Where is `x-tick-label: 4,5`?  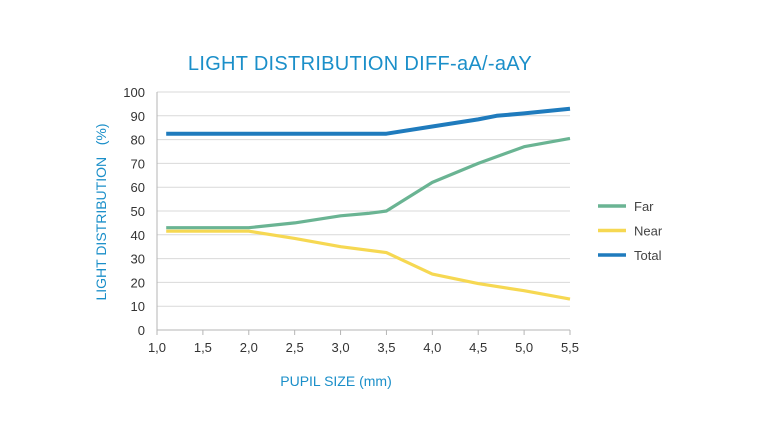
x-tick-label: 4,5 is located at coordinates (478, 347).